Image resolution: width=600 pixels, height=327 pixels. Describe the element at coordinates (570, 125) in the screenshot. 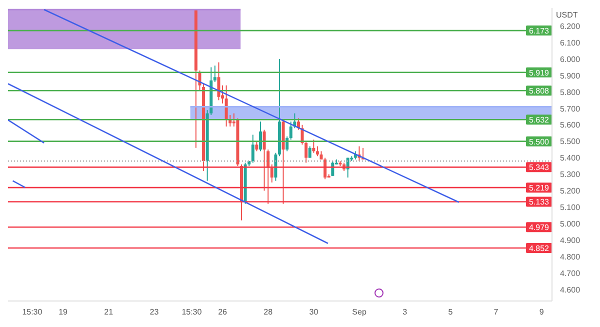

I see `y-tick-label: 5.600` at that location.